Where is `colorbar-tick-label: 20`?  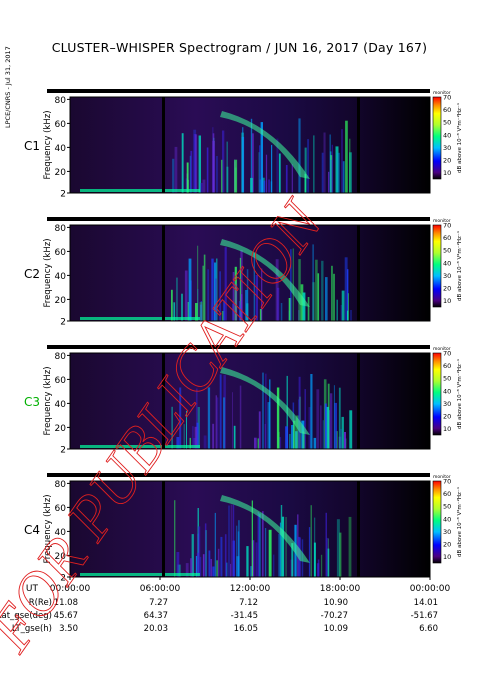
colorbar-tick-label: 20 is located at coordinates (447, 161).